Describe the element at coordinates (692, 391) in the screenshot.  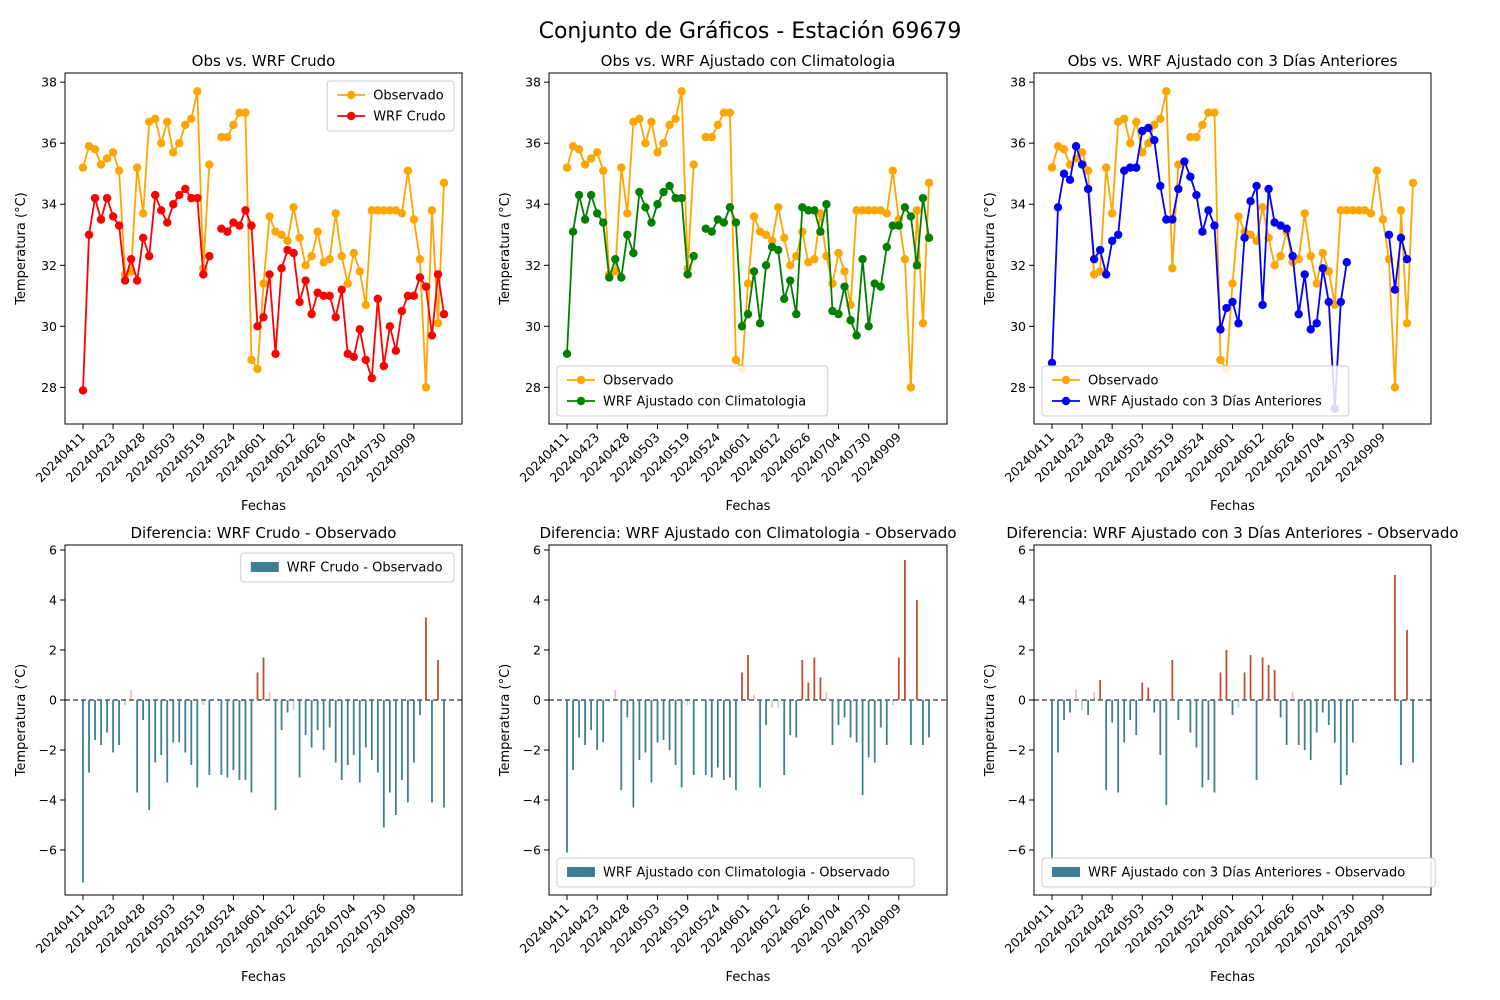
I see `legend-frame` at that location.